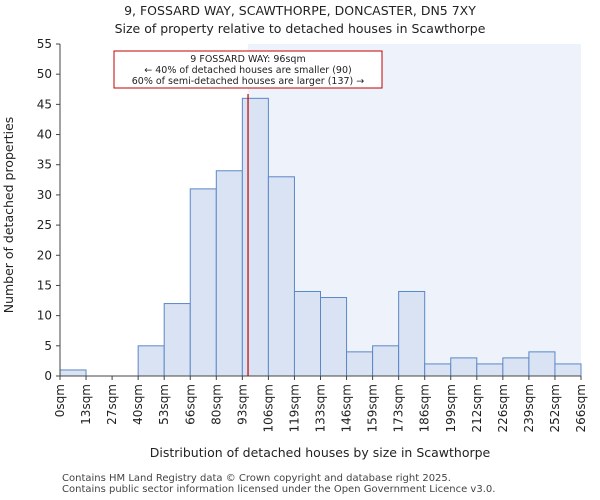  I want to click on y-tick-label: 5, so click(48, 346).